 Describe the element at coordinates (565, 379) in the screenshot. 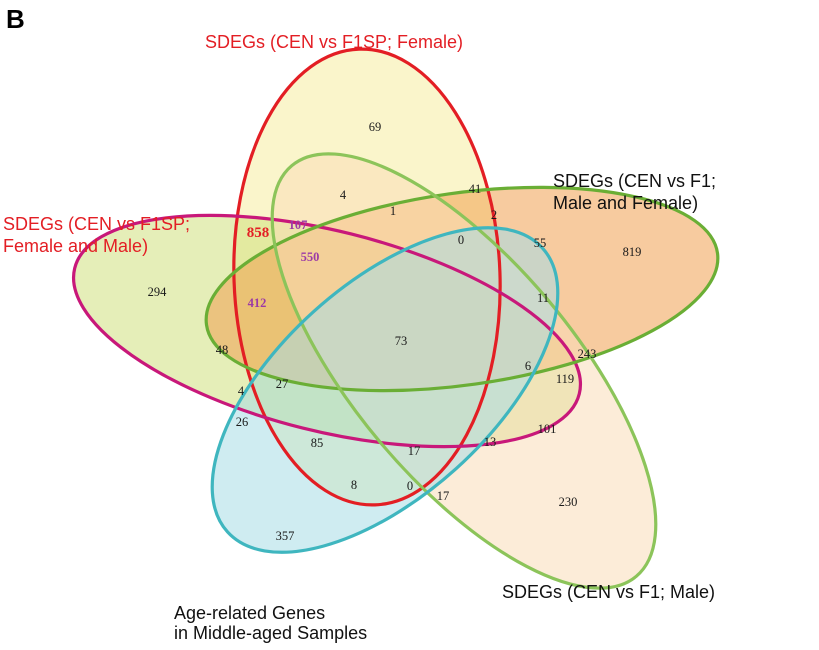

I see `region-count: 119` at that location.